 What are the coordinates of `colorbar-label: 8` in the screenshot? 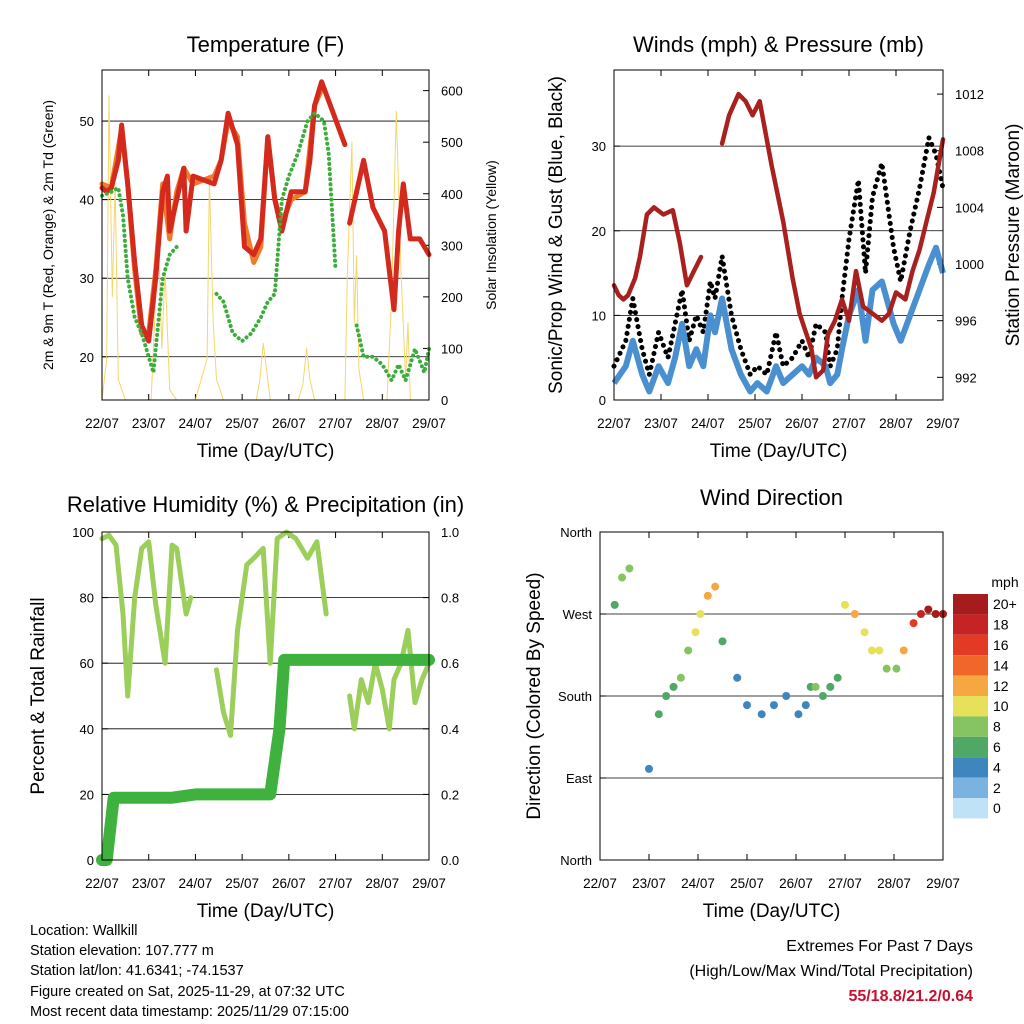 It's located at (997, 727).